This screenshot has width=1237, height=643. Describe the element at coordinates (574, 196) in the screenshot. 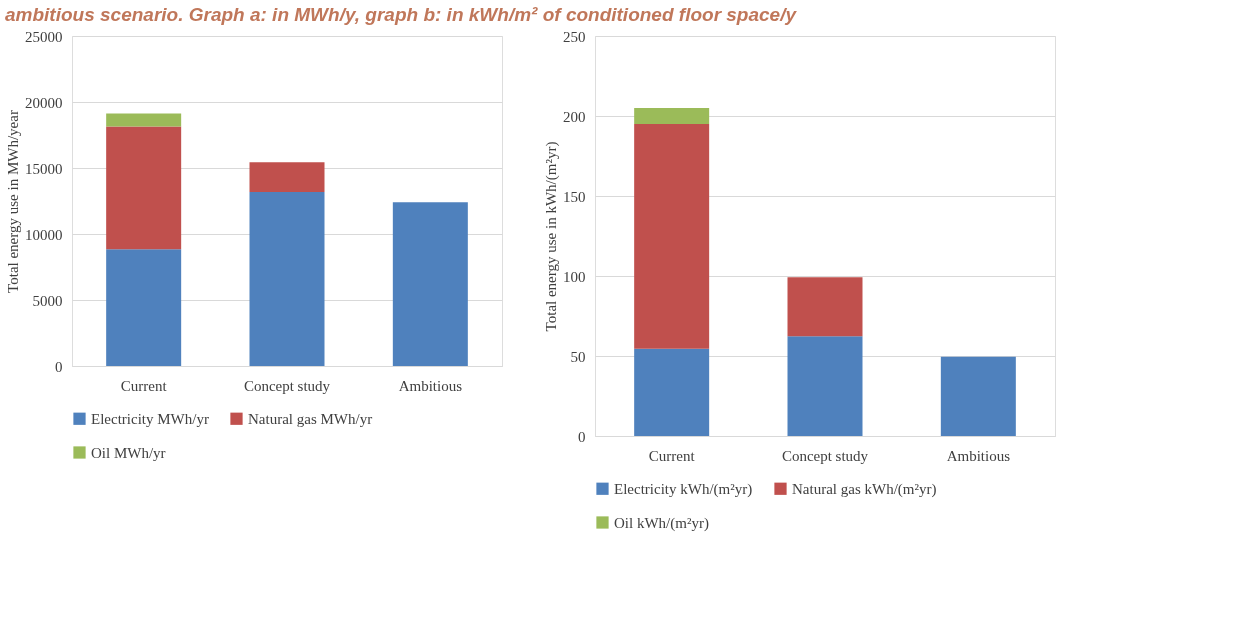

I see `y-tick-label: 150` at that location.